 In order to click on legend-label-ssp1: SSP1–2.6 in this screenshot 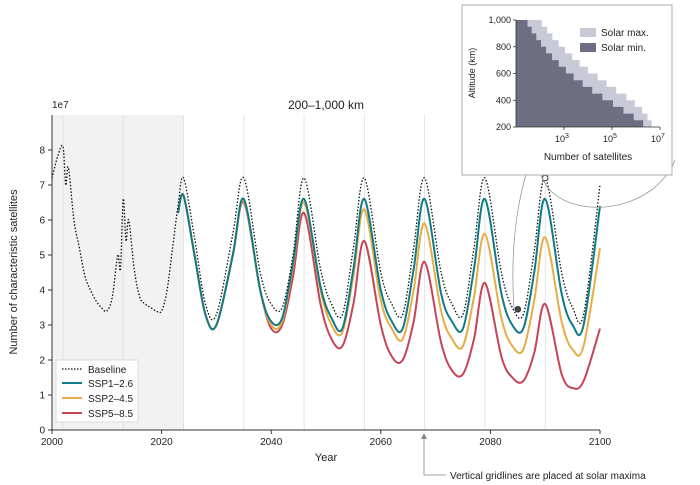, I will do `click(110, 384)`.